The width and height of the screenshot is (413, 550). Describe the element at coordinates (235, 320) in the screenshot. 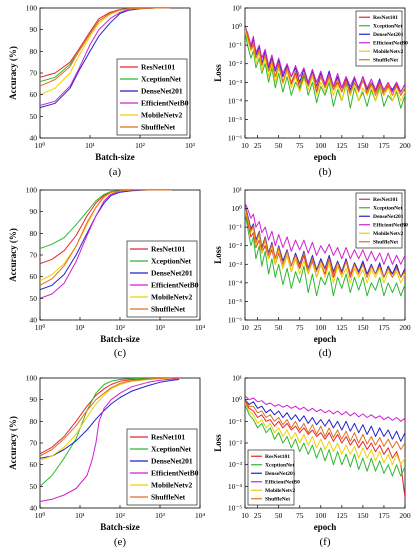

I see `y-tick-label: 10⁻⁶` at that location.